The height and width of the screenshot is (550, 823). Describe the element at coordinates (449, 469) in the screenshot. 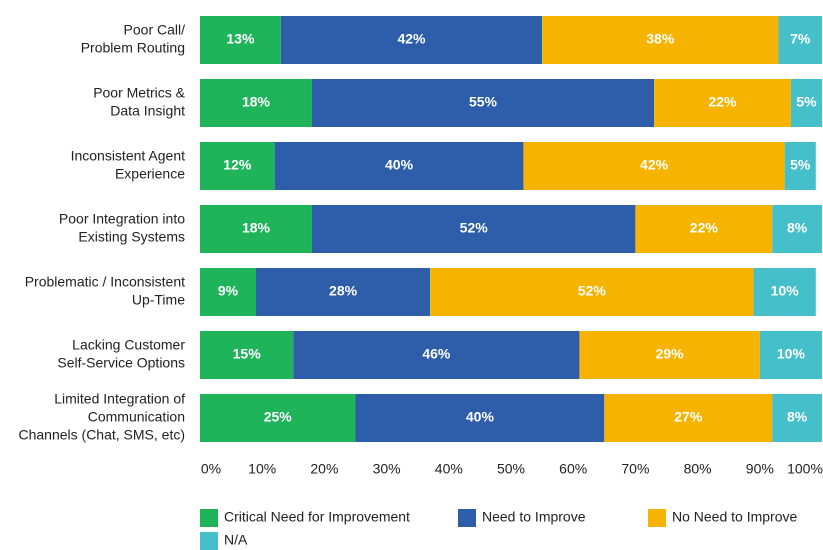

I see `x-tick-label: 40%` at that location.